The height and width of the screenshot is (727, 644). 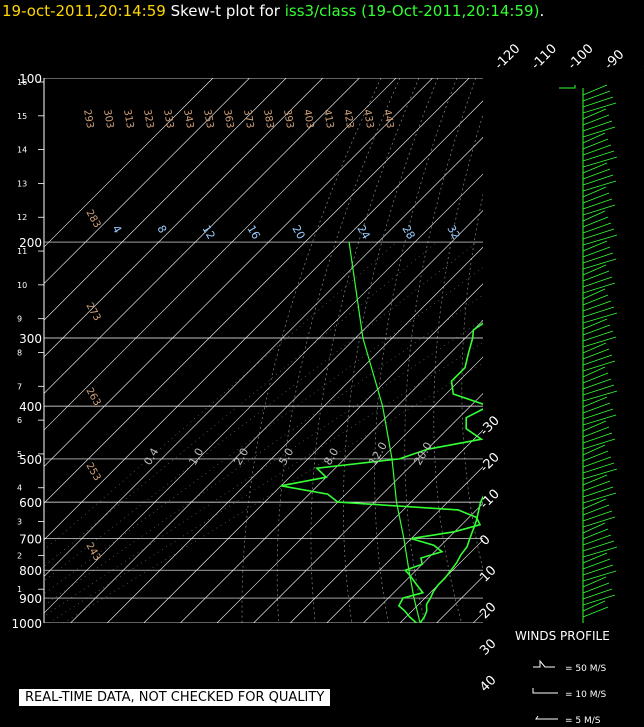 What do you see at coordinates (22, 150) in the screenshot?
I see `height-tick-label: 14` at bounding box center [22, 150].